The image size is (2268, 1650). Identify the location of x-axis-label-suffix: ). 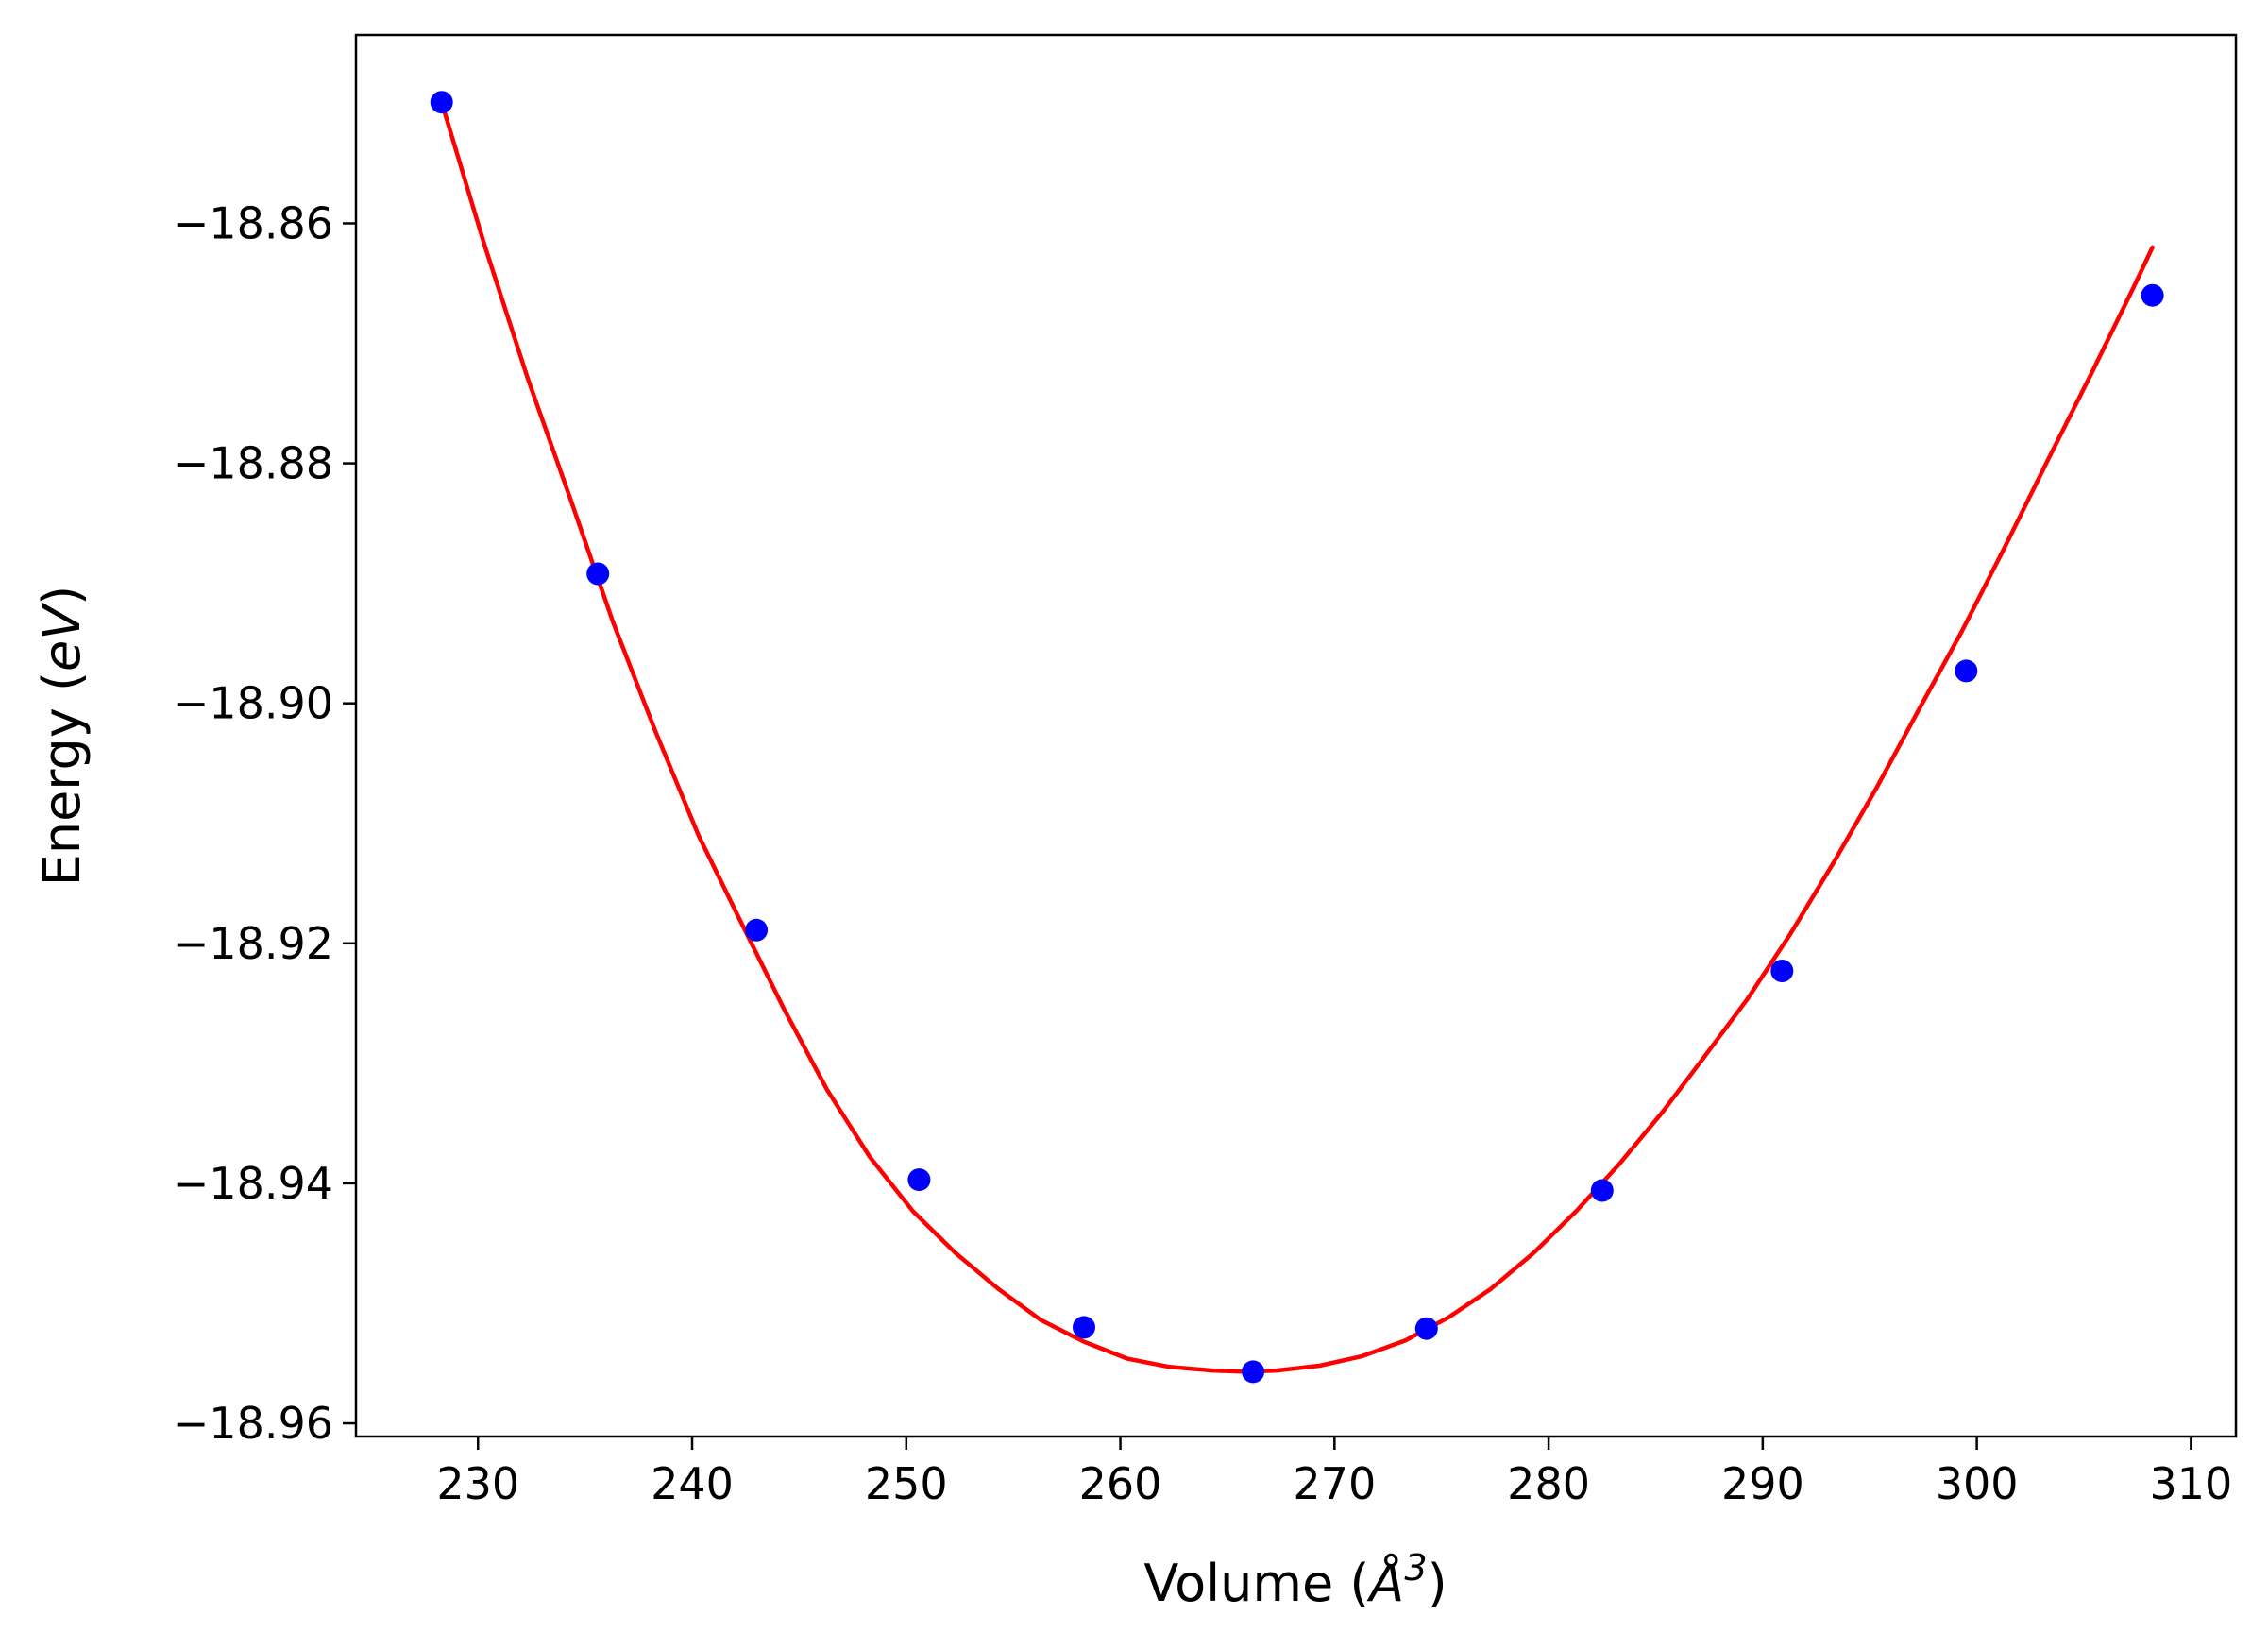
(1437, 1583).